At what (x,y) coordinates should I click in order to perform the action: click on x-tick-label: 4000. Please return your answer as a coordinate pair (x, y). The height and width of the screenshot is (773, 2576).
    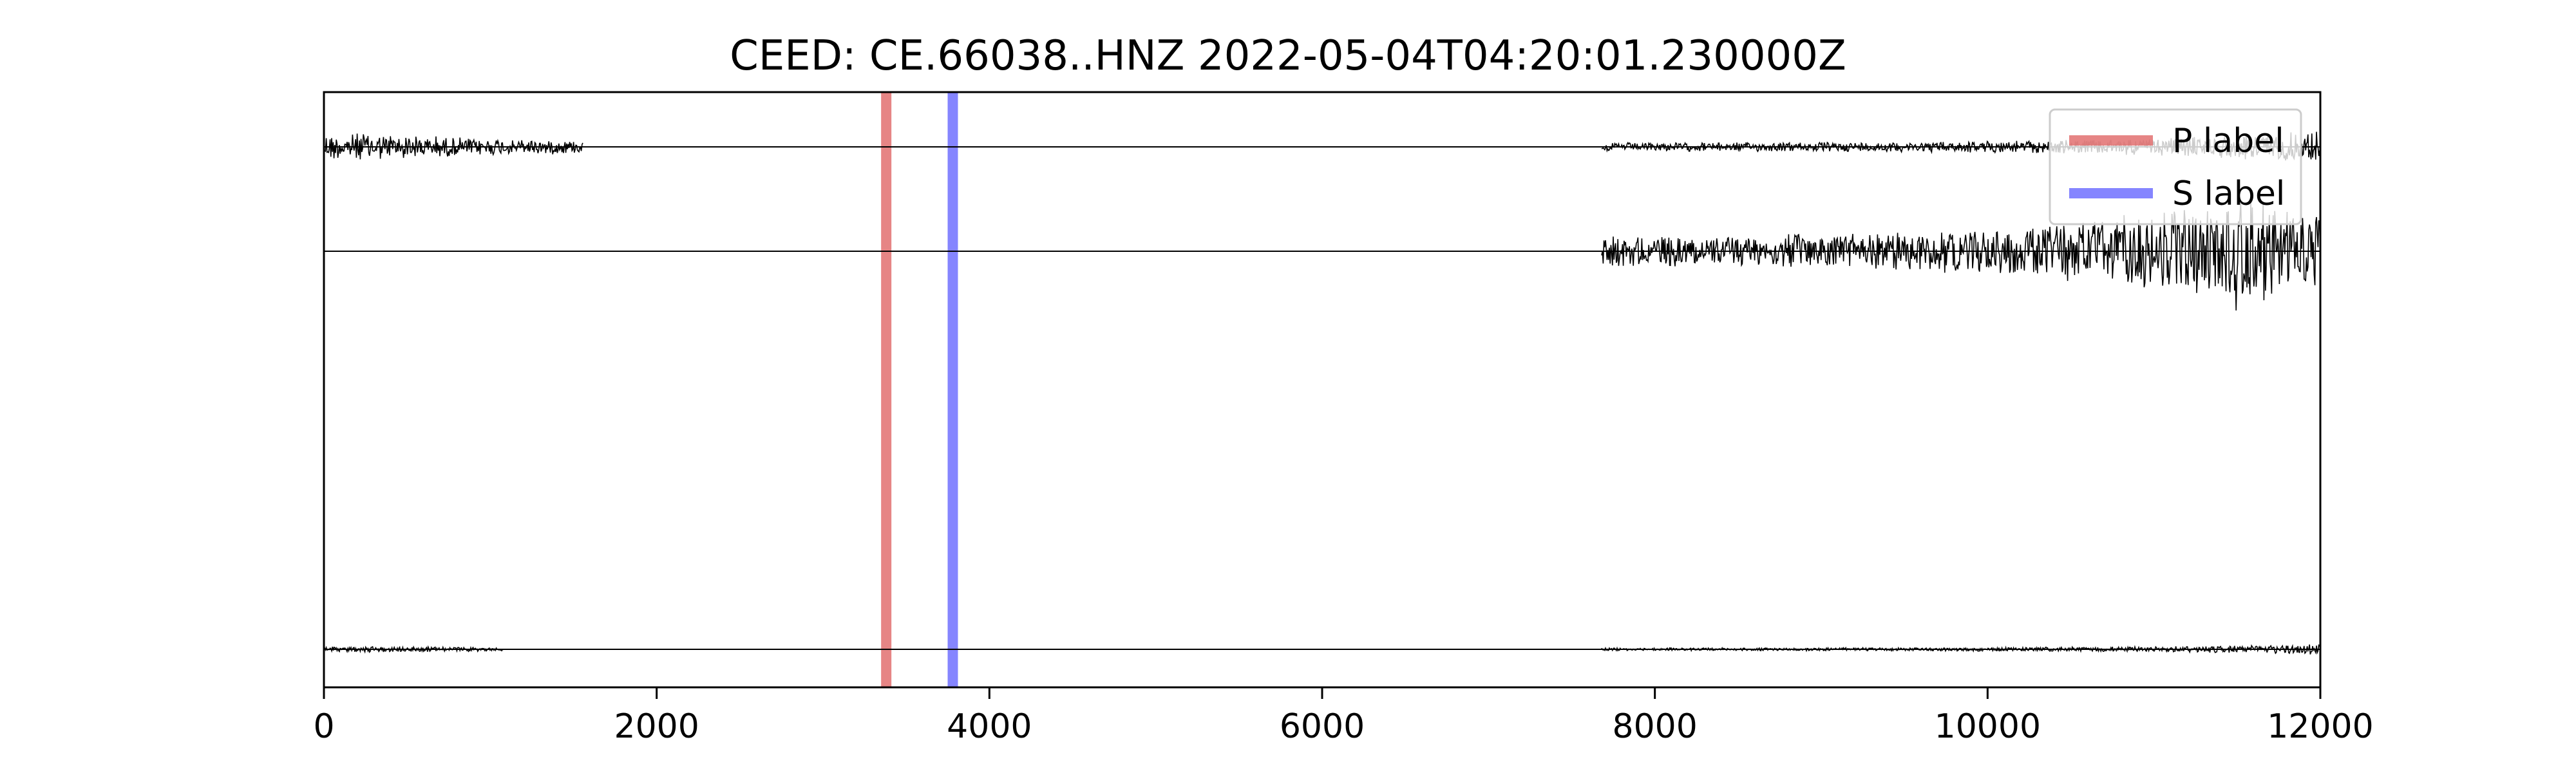
    Looking at the image, I should click on (989, 726).